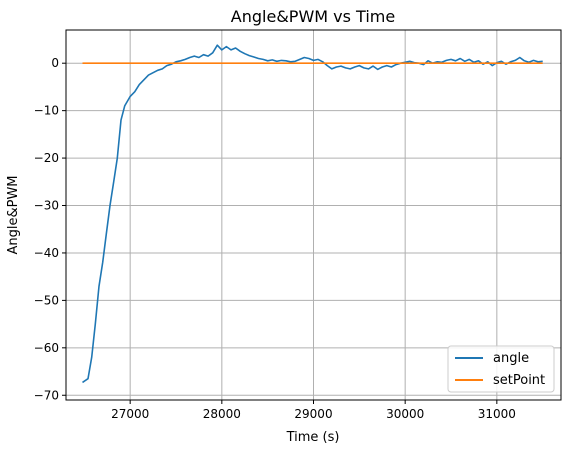 The width and height of the screenshot is (582, 450). Describe the element at coordinates (46, 300) in the screenshot. I see `y-tick-label: −50` at that location.